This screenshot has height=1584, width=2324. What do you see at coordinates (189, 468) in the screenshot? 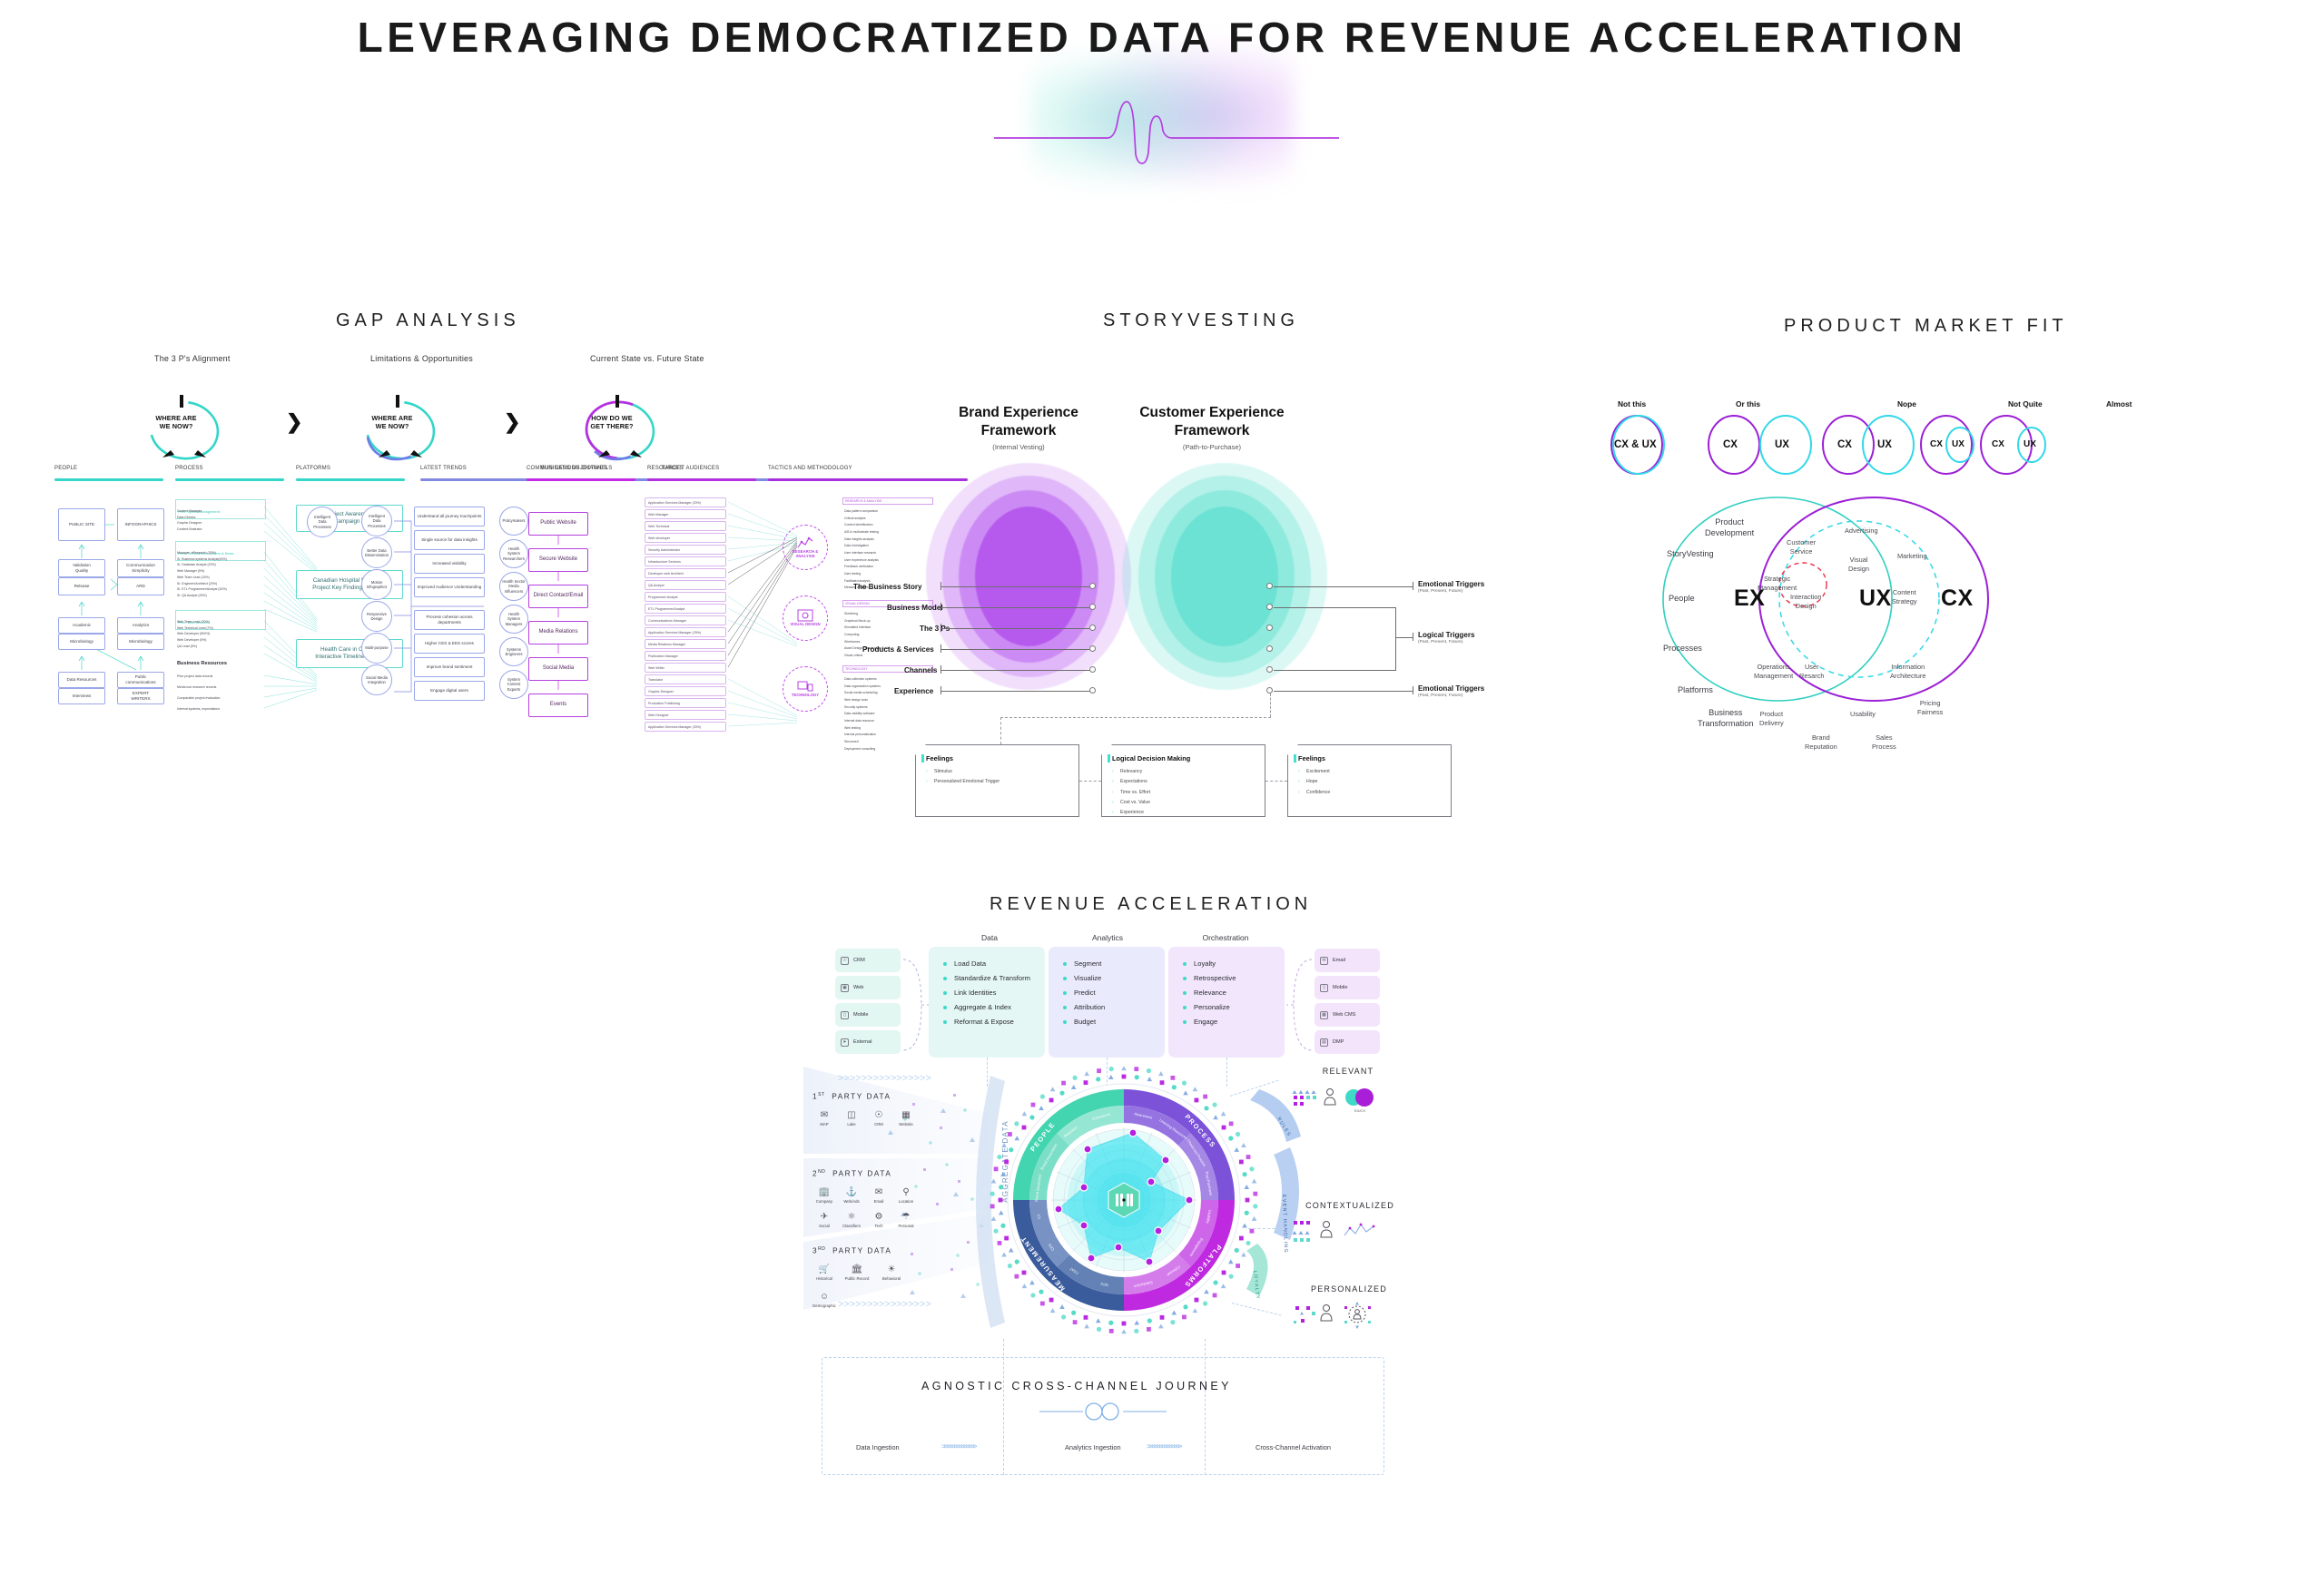
I see `gap-col-label-1: PROCESS` at bounding box center [189, 468].